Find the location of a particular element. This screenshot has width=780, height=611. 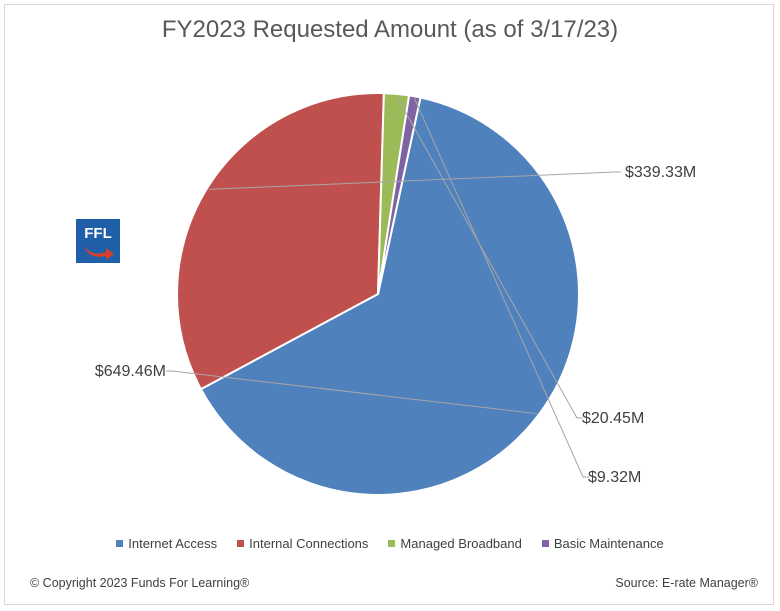

legend-item-internet-access: Internet Access is located at coordinates (166, 543).